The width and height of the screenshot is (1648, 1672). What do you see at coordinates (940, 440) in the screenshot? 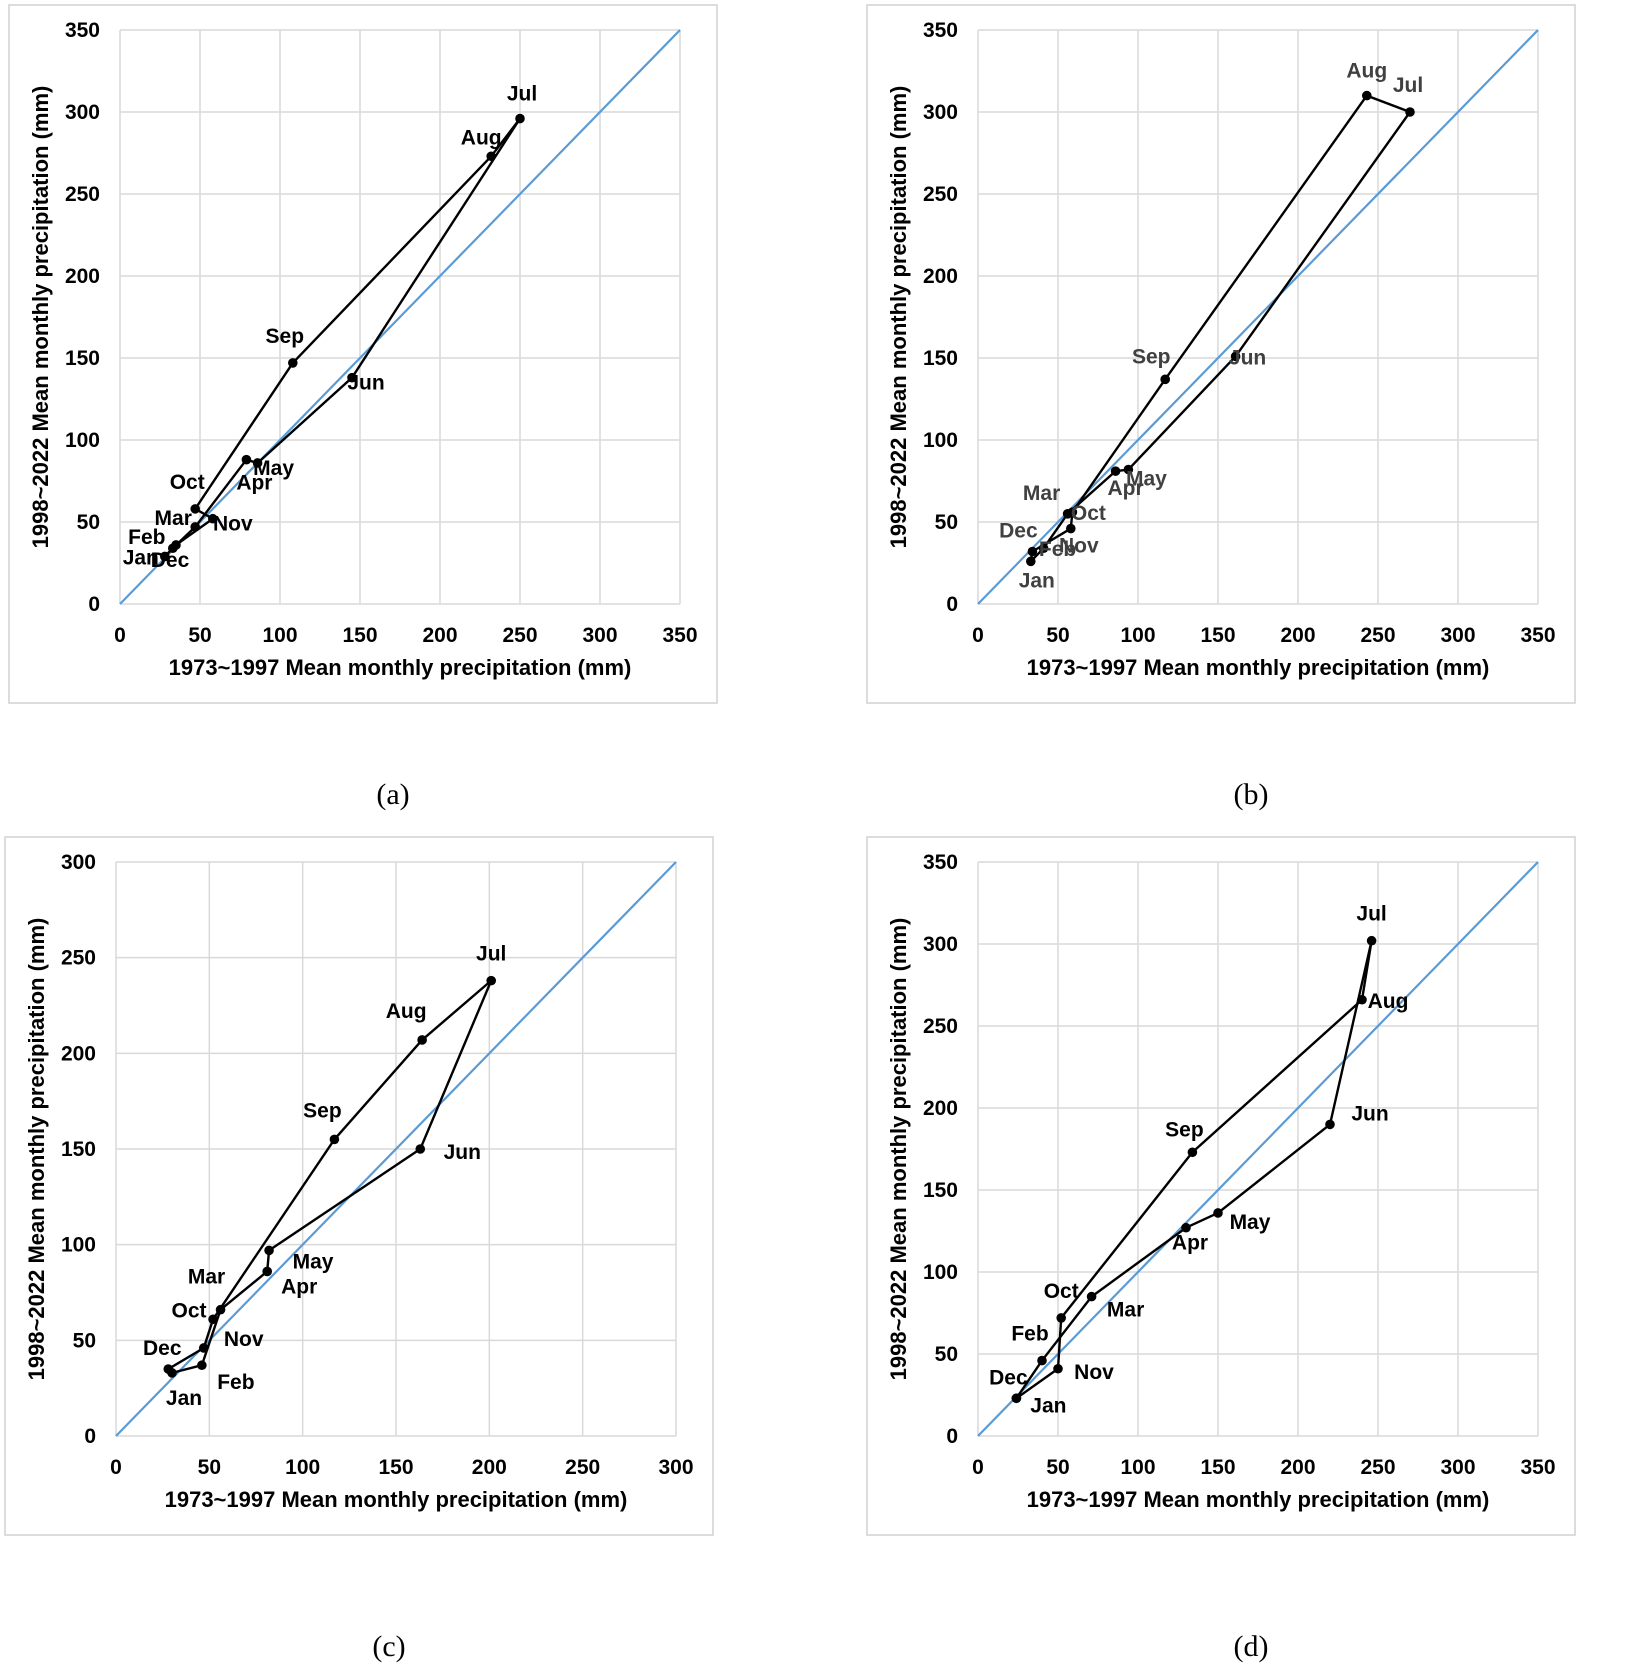
I see `y-tick-label: 100` at bounding box center [940, 440].